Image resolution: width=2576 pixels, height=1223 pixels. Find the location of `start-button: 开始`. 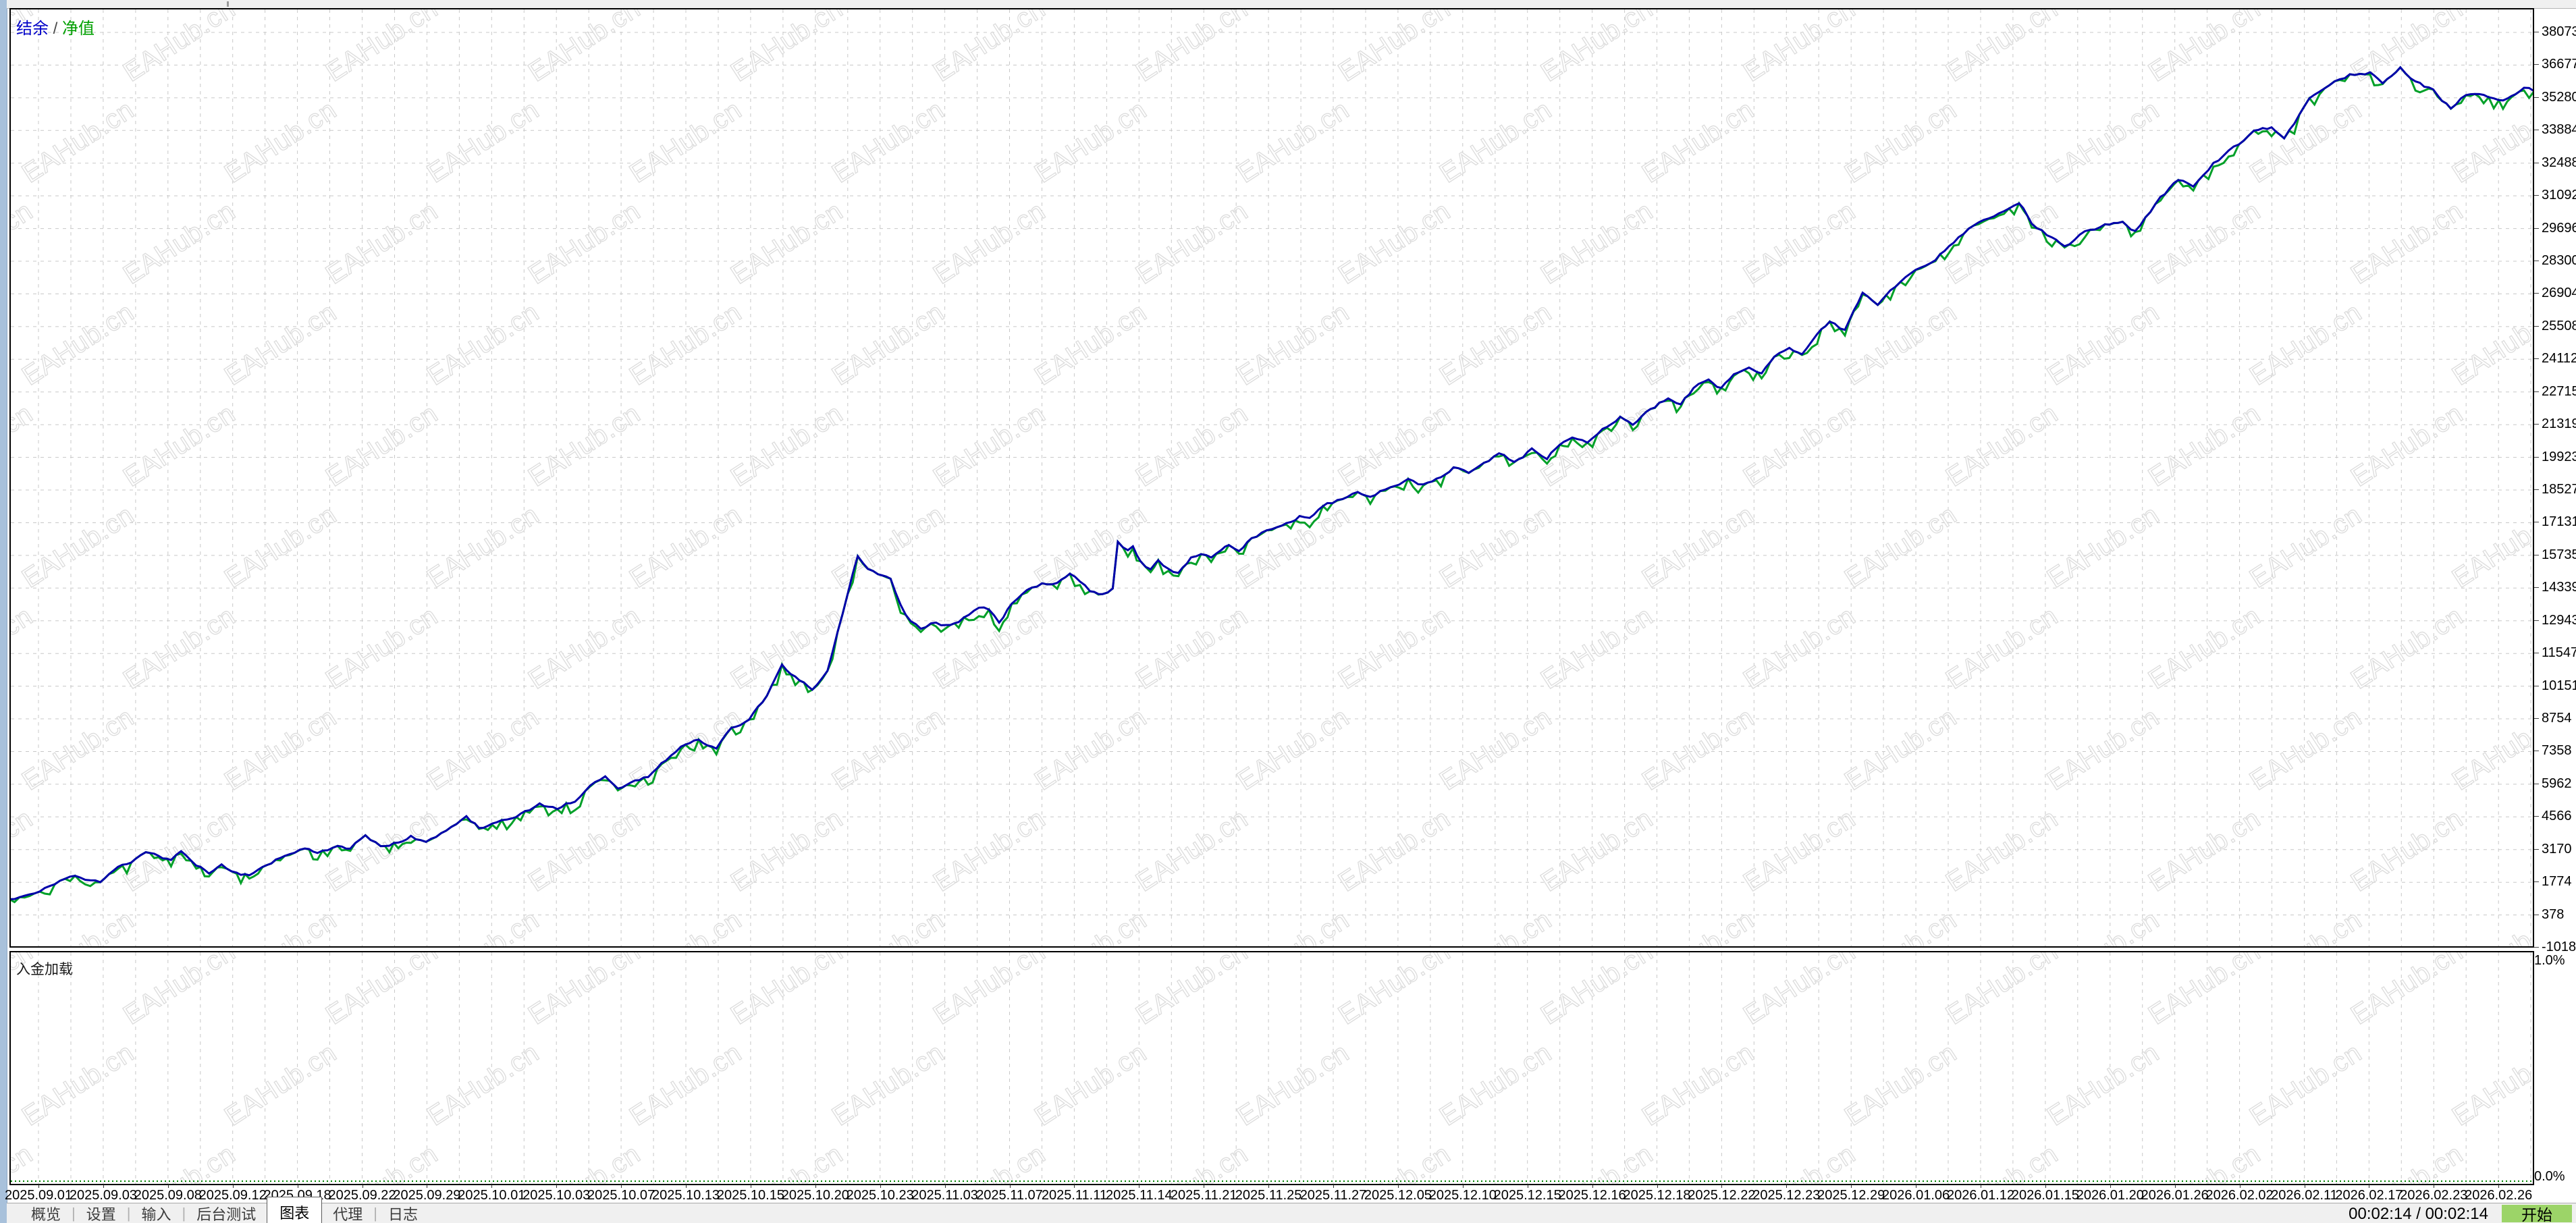

start-button: 开始 is located at coordinates (2537, 1214).